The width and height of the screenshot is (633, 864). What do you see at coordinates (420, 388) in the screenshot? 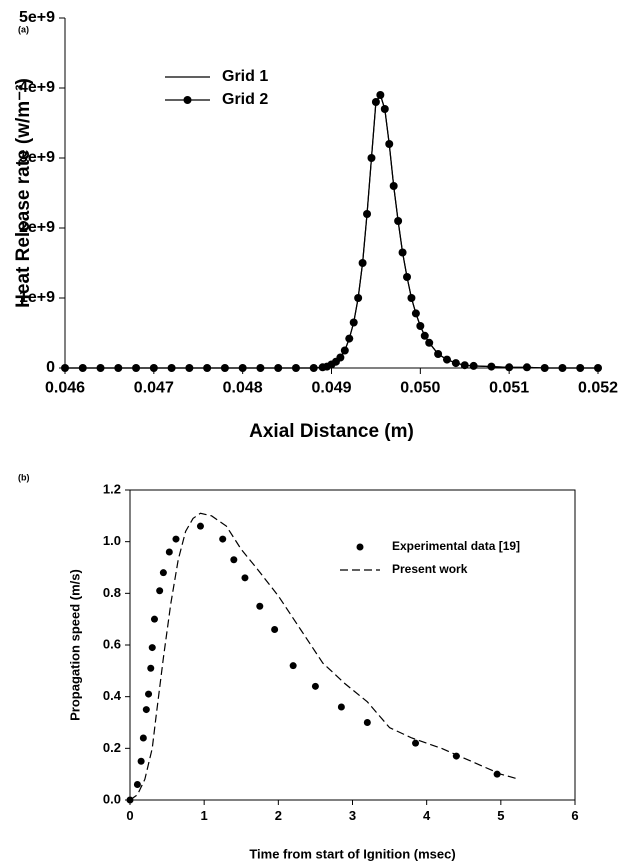
I see `x-tick-label: 0.050` at bounding box center [420, 388].